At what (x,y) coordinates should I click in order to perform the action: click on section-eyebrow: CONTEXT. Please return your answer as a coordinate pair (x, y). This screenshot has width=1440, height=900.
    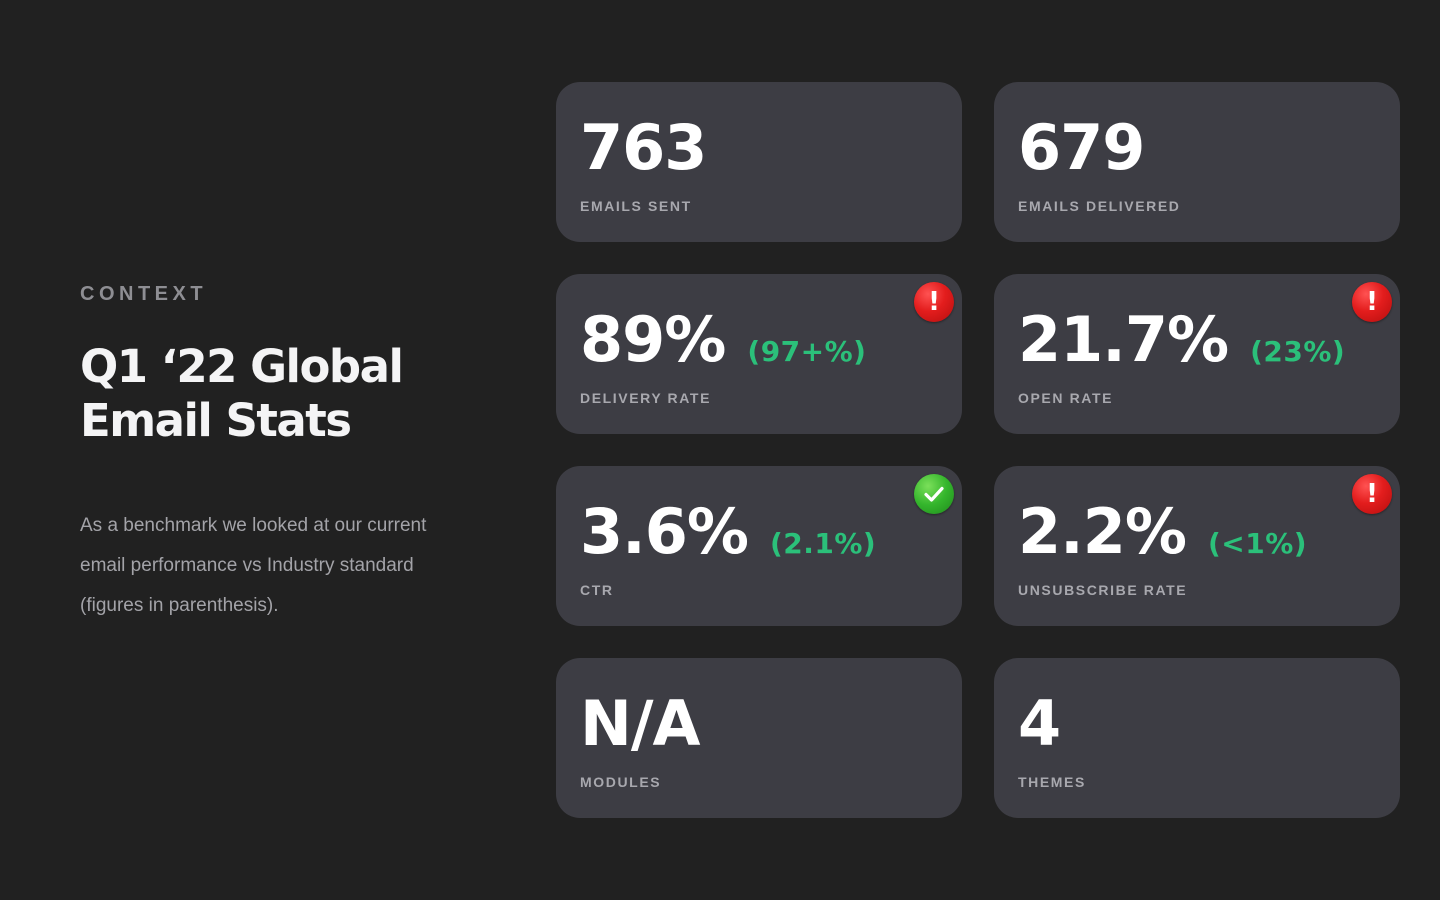
    Looking at the image, I should click on (144, 294).